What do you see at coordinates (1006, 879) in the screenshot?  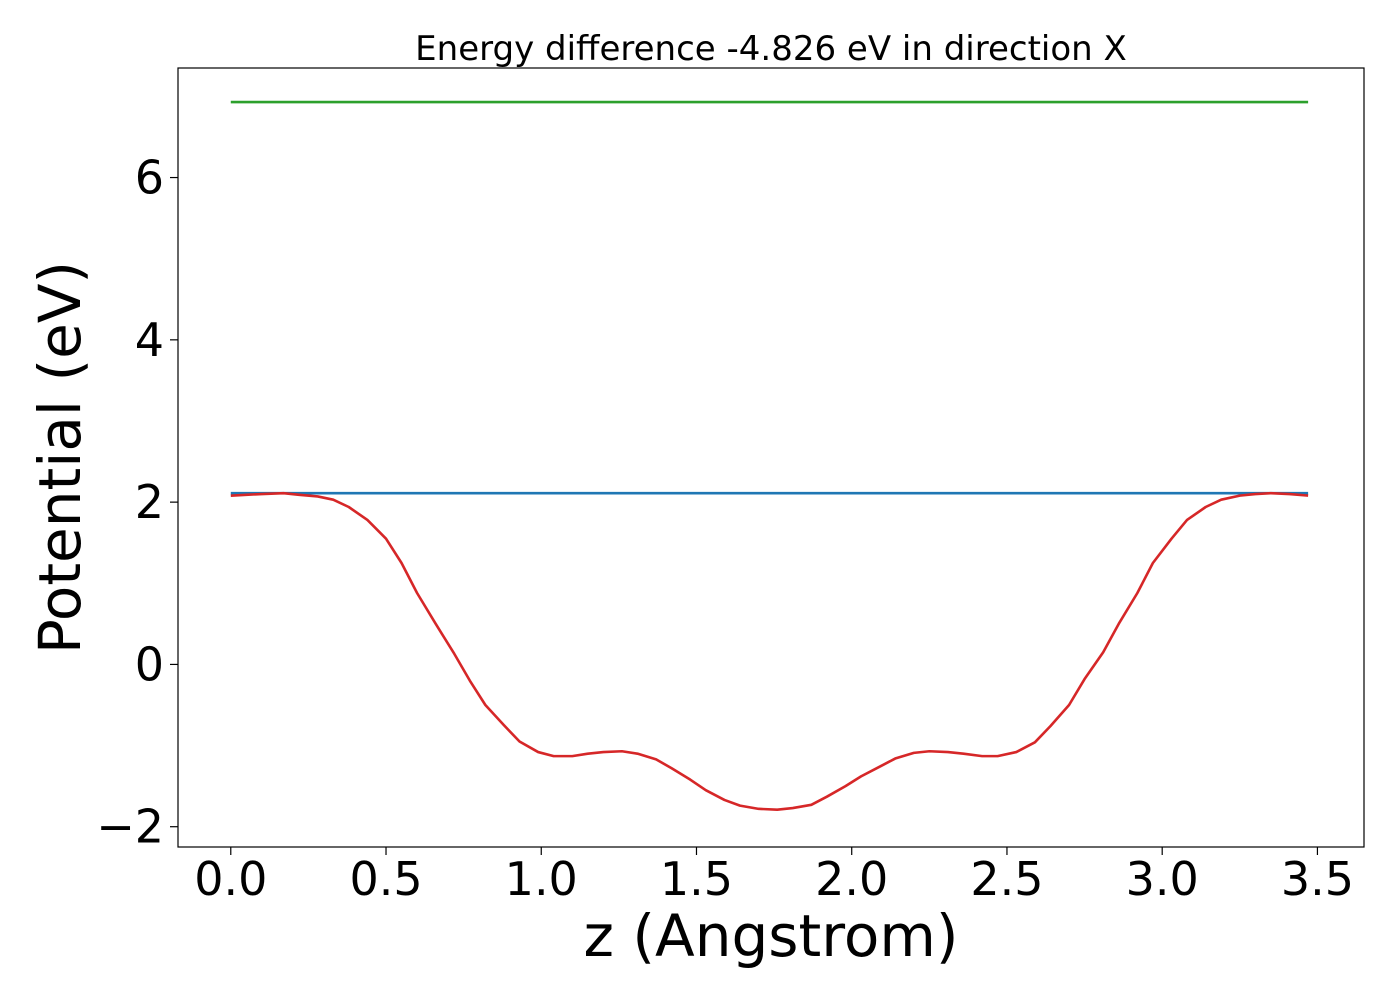 I see `x-tick-label: 2.5` at bounding box center [1006, 879].